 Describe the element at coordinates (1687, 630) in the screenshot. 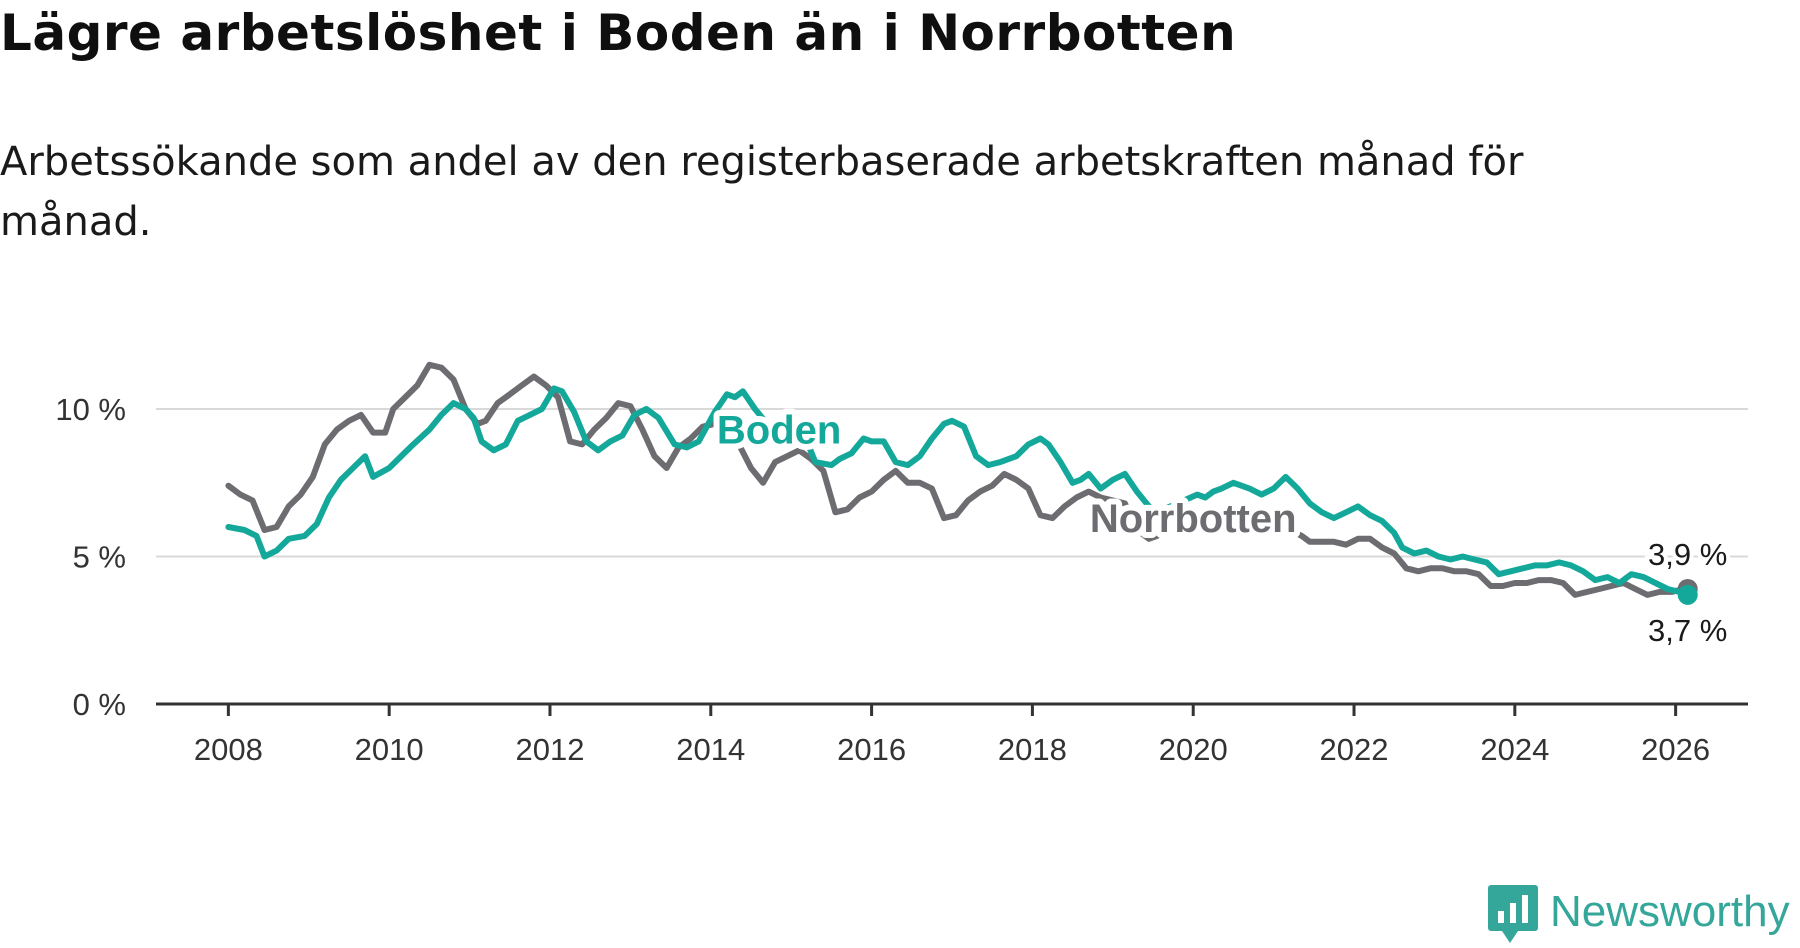

I see `boden-end-label: 3,7 %` at that location.